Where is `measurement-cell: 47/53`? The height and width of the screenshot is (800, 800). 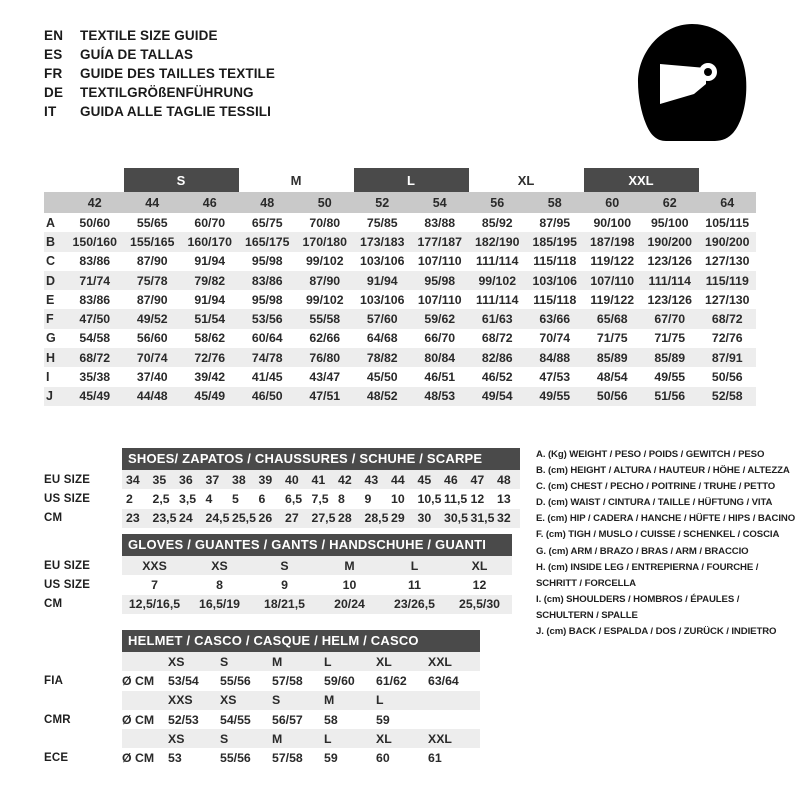
measurement-cell: 47/53 is located at coordinates (555, 377).